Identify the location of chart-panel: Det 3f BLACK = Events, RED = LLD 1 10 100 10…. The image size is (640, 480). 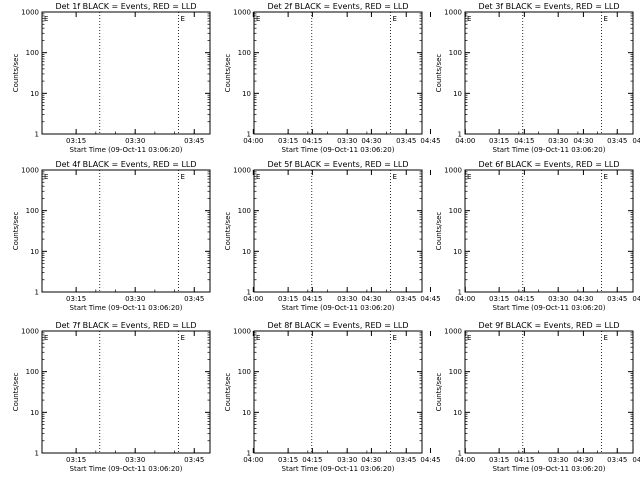
(534, 78).